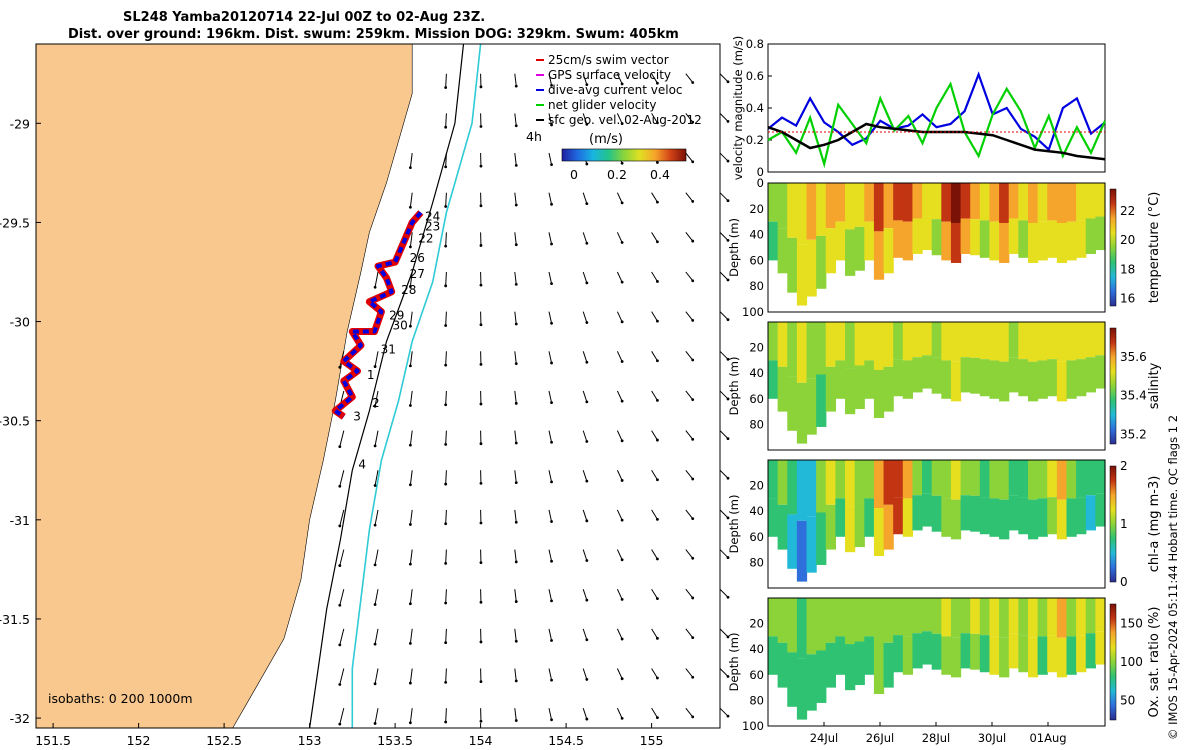  Describe the element at coordinates (15, 421) in the screenshot. I see `lat-tick-label: -30.5` at that location.